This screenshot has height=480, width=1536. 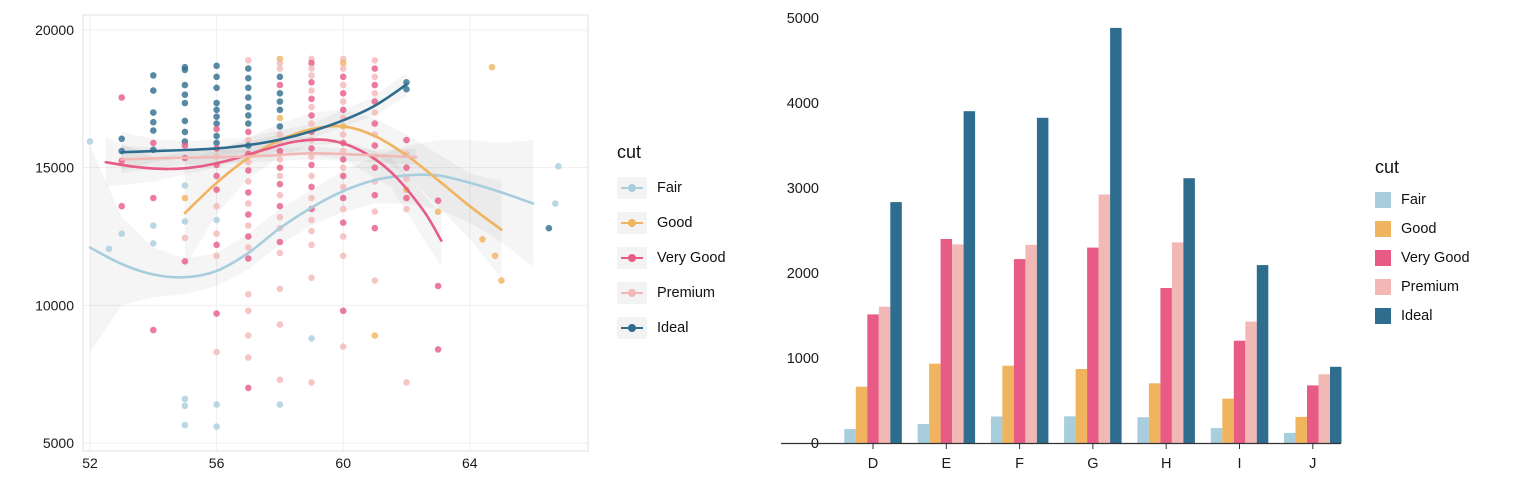 I want to click on svg-text: H, so click(x=1166, y=464).